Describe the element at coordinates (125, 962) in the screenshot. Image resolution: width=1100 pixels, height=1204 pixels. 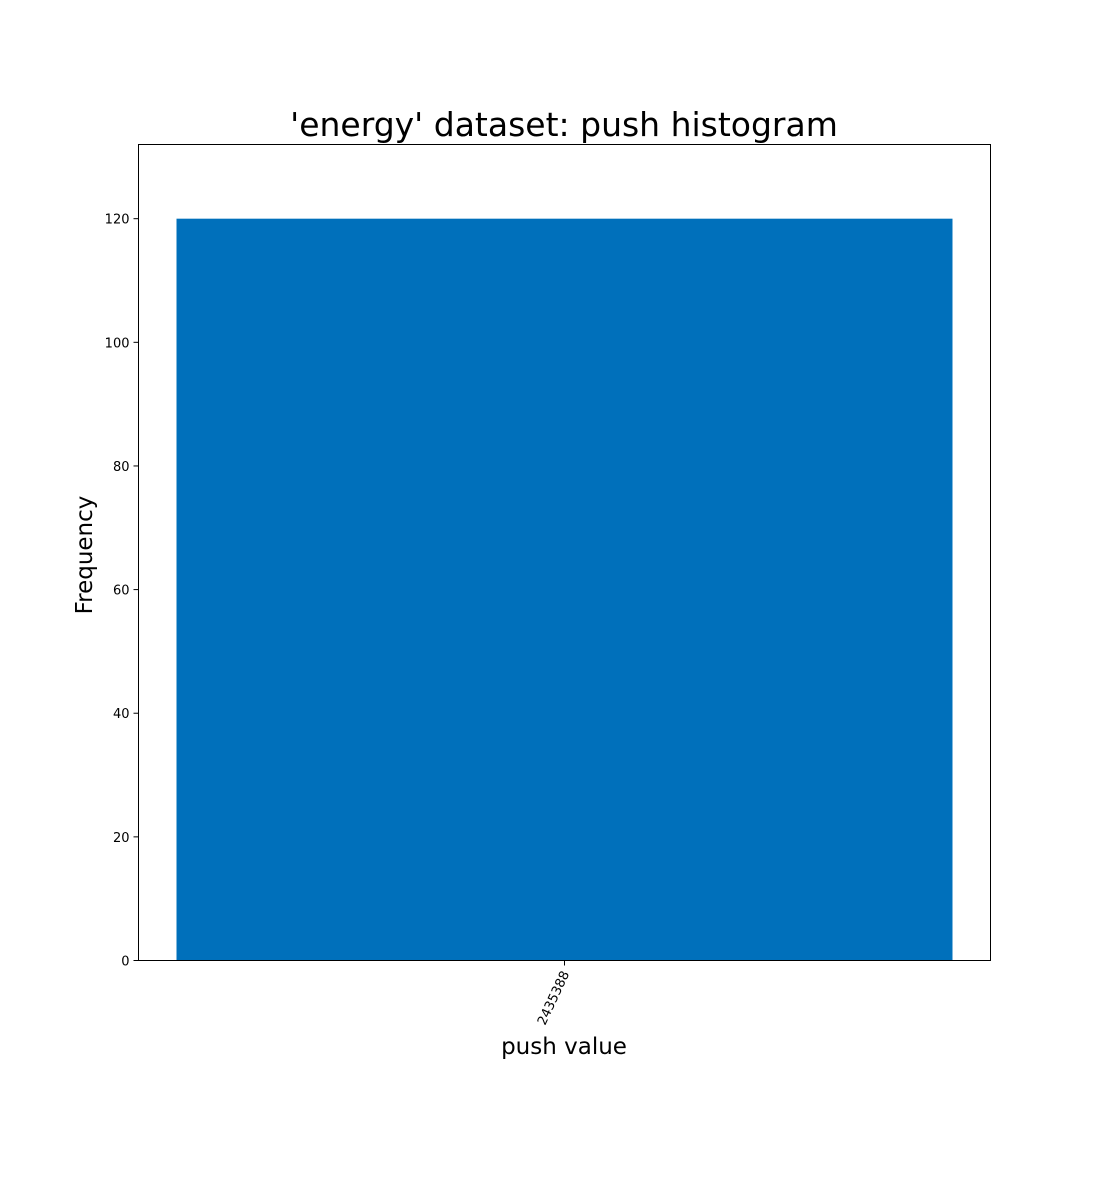
I see `y-tick-label: 0` at that location.